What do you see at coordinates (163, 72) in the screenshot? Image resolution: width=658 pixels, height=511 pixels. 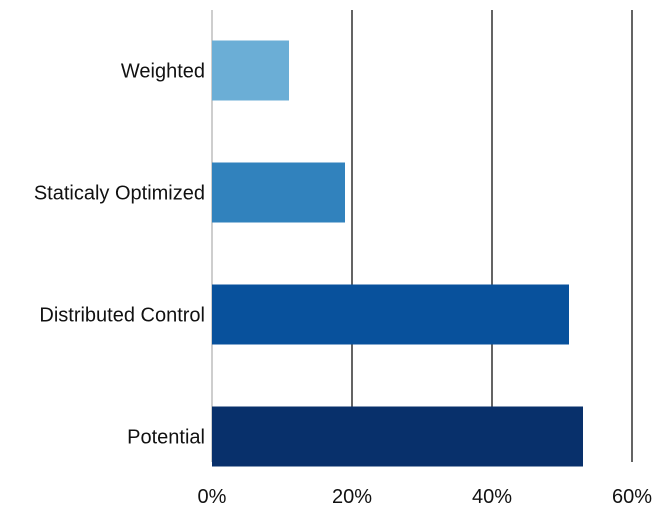 I see `category-label-weighted: Weighted` at bounding box center [163, 72].